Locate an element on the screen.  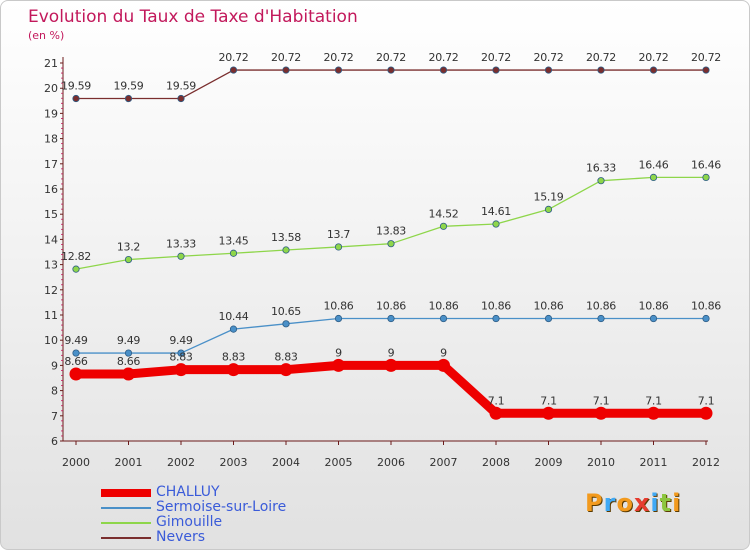
x-tick-label: 2011 is located at coordinates (654, 462).